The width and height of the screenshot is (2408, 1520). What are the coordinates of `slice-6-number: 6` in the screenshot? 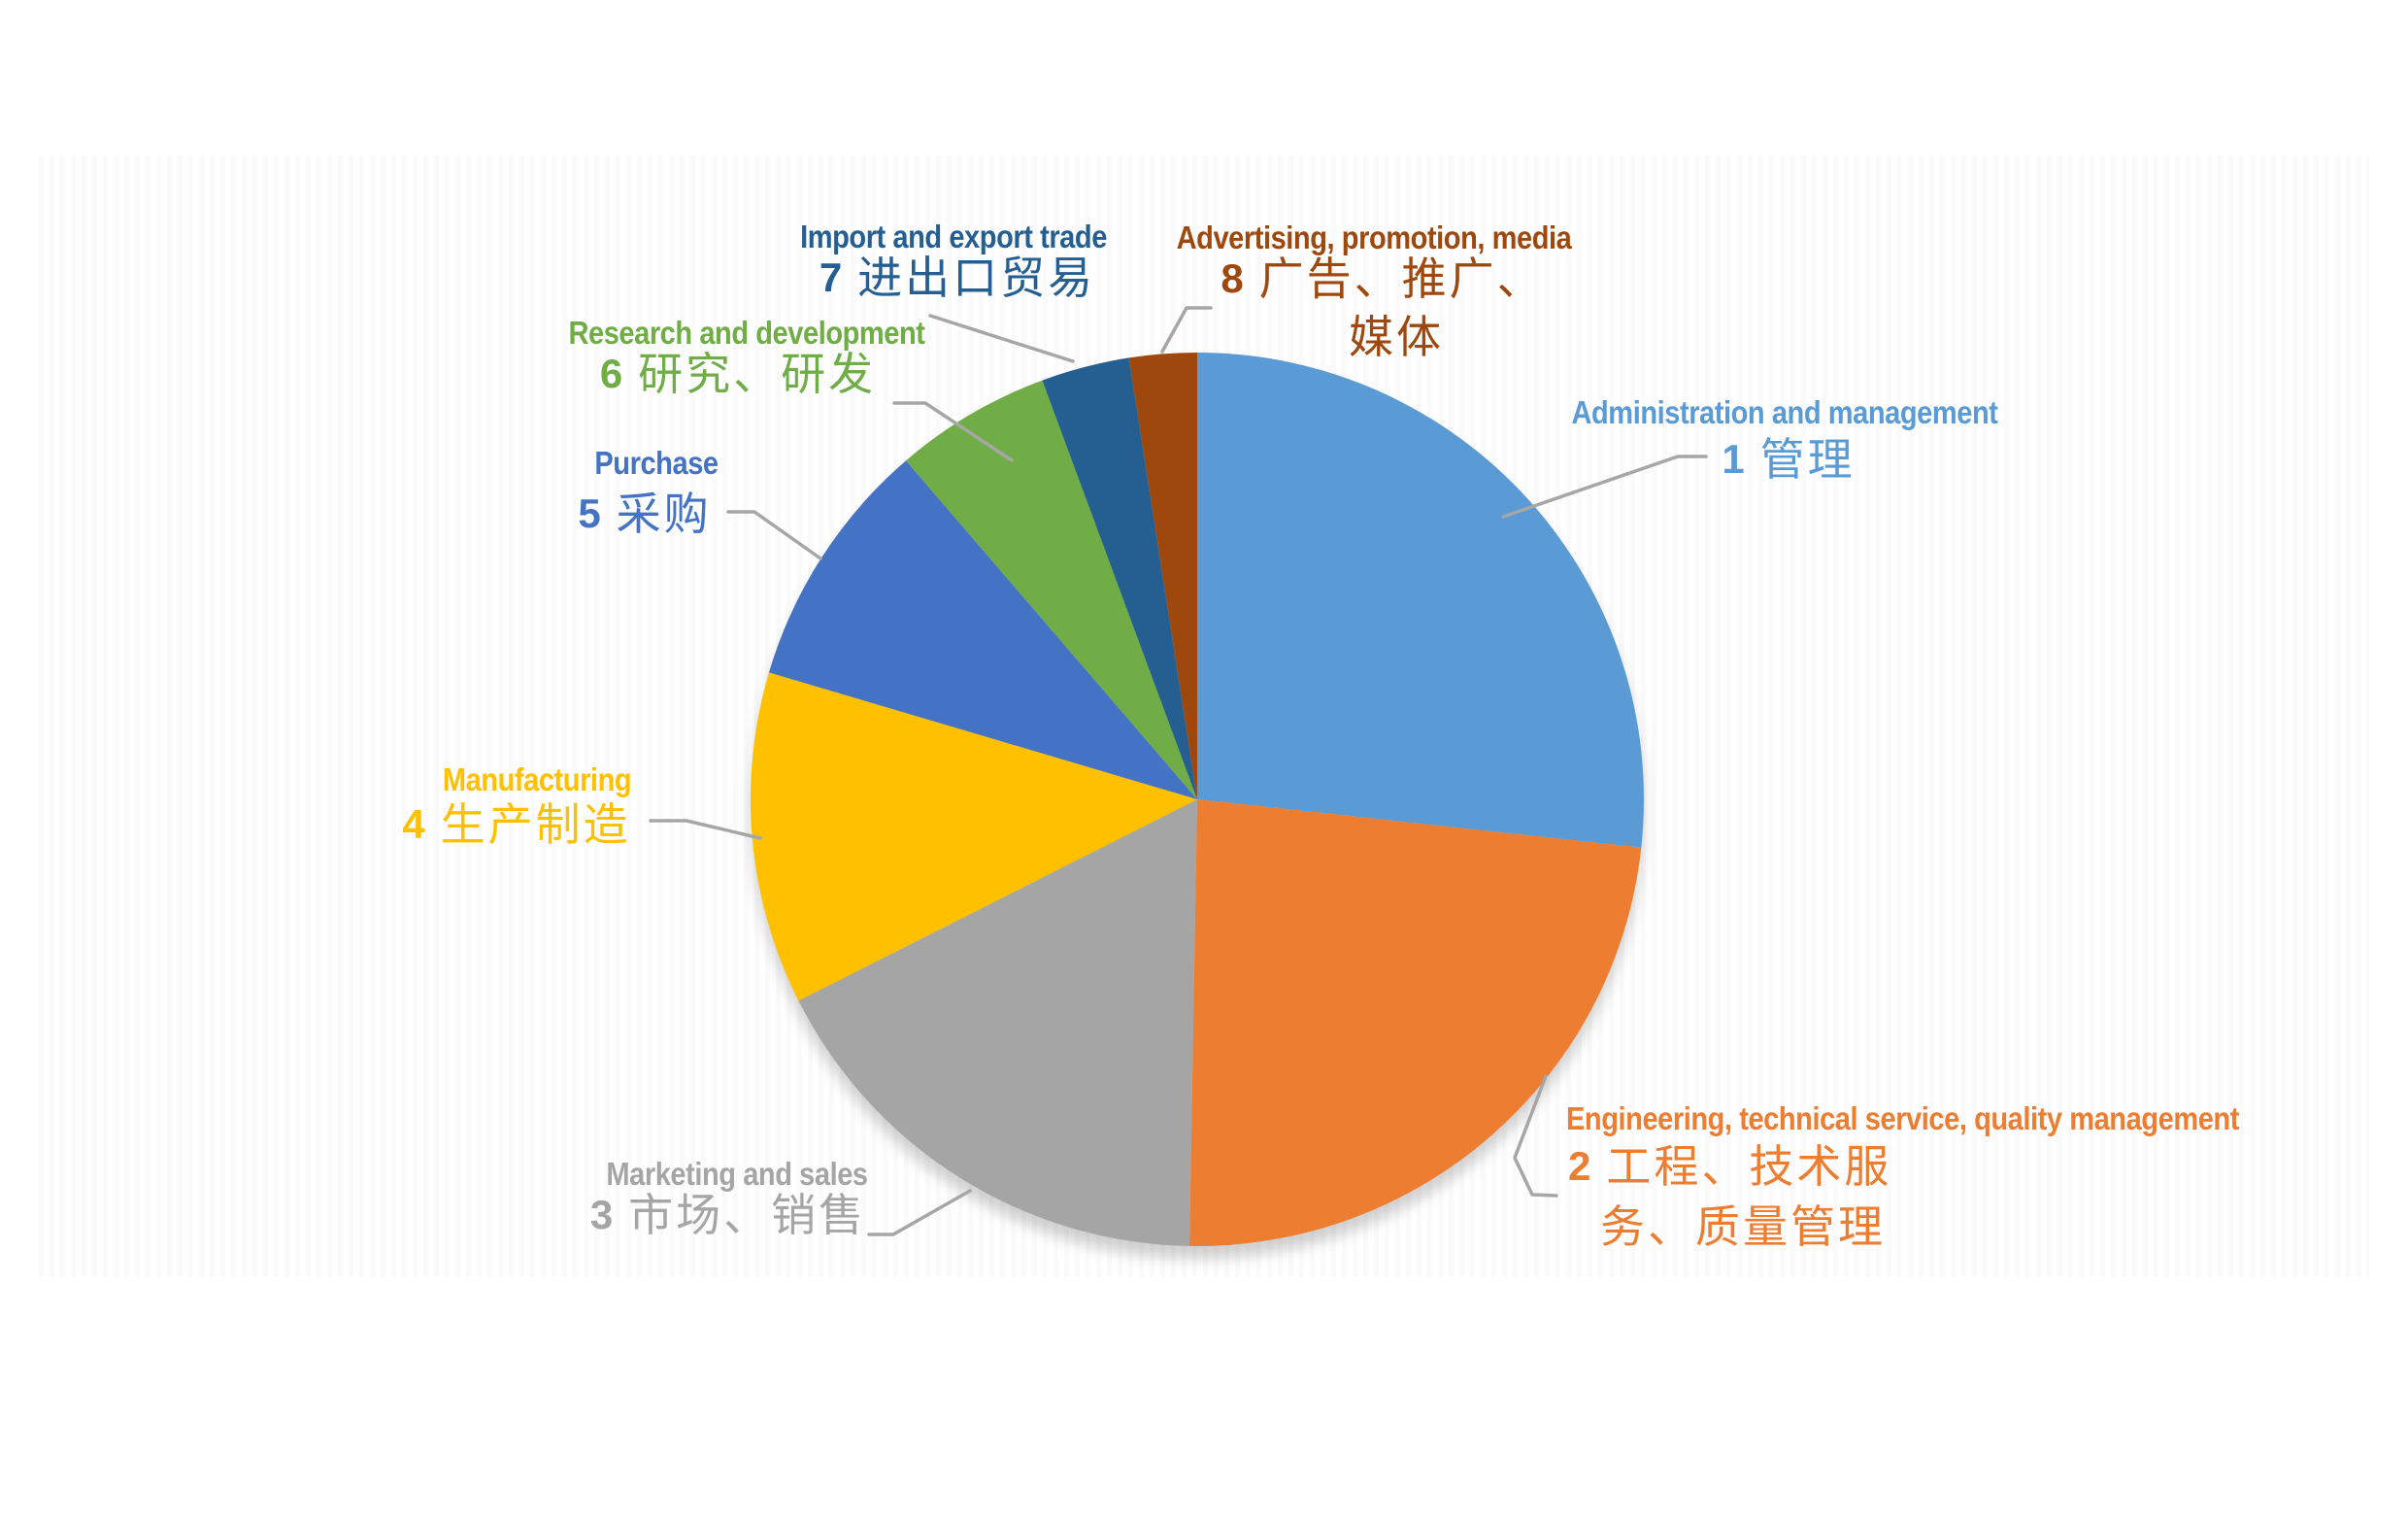 It's located at (611, 373).